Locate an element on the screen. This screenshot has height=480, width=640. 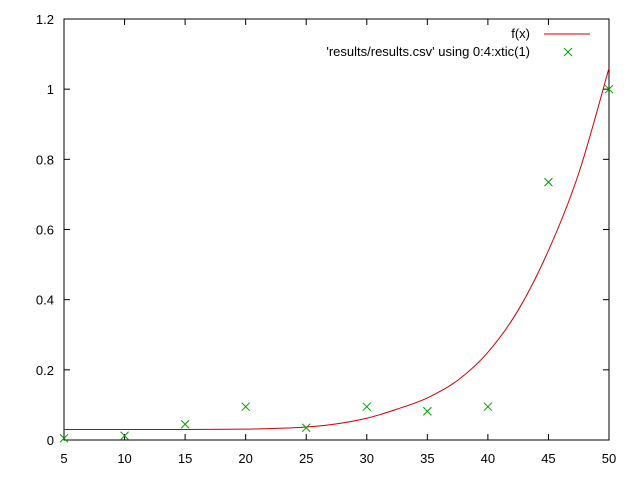
x-tick-label: 15 is located at coordinates (185, 458).